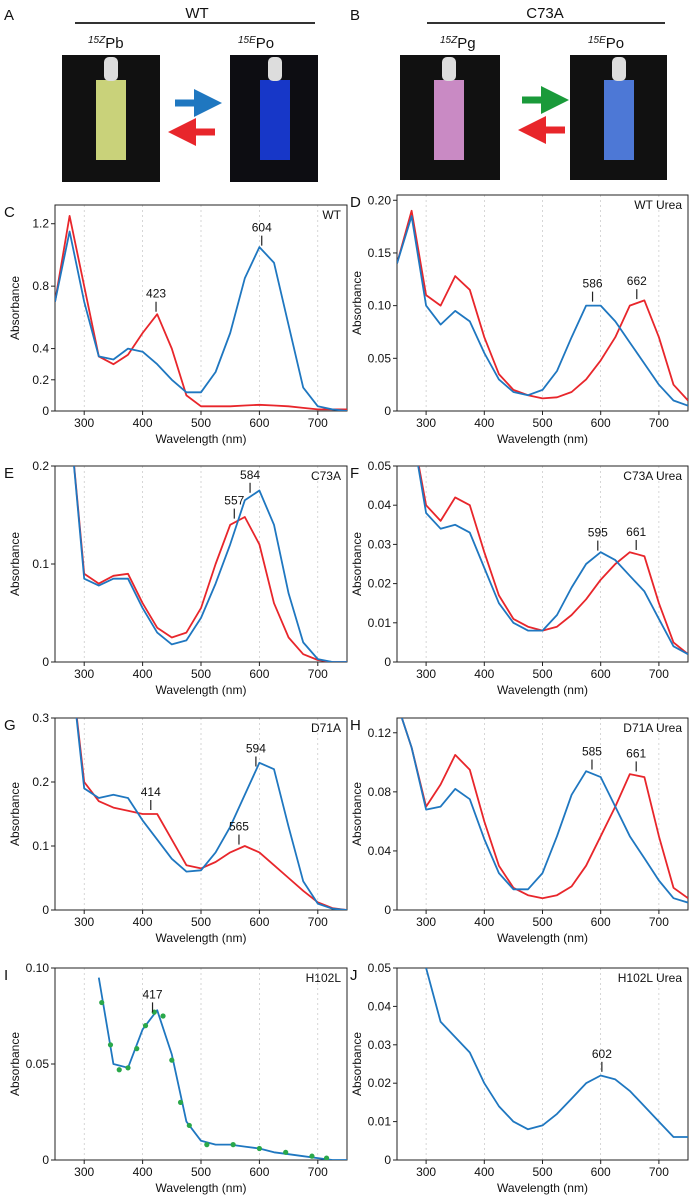  What do you see at coordinates (602, 1054) in the screenshot?
I see `peak-label: 602` at bounding box center [602, 1054].